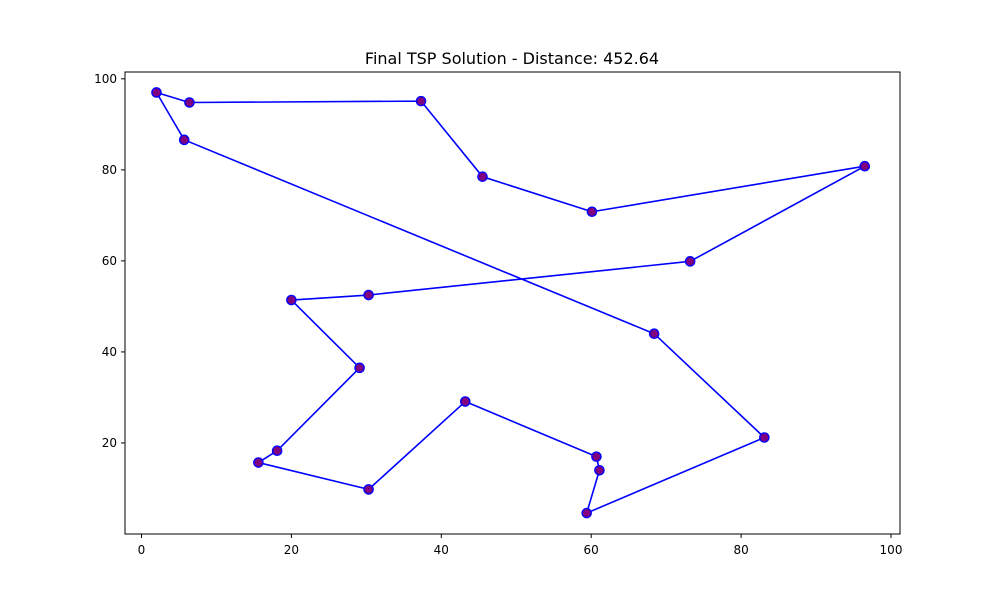  I want to click on x-tick-label: 80, so click(740, 550).